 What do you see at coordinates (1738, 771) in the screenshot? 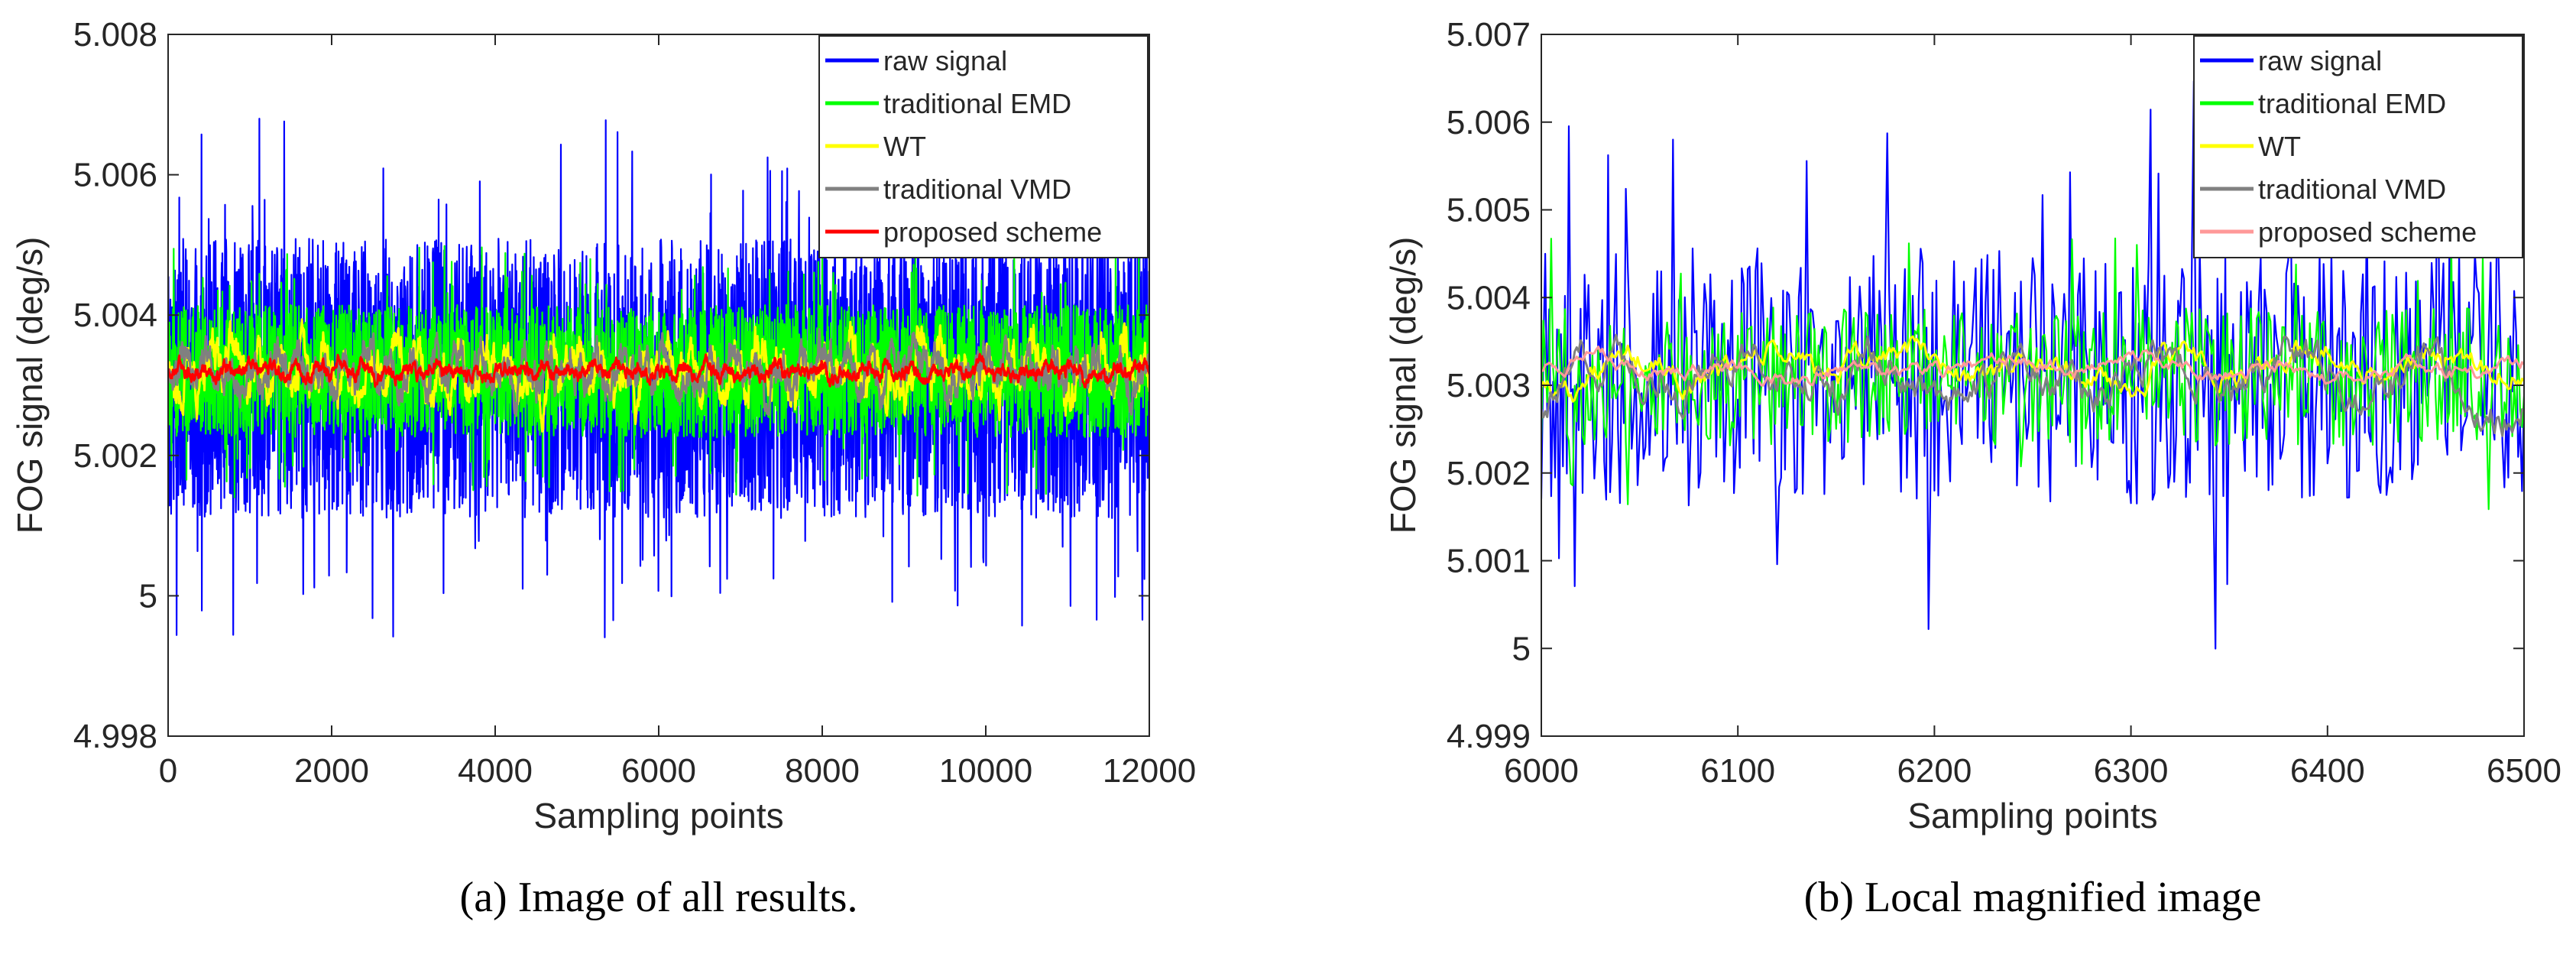
I see `x-tick-label: 6100` at bounding box center [1738, 771].